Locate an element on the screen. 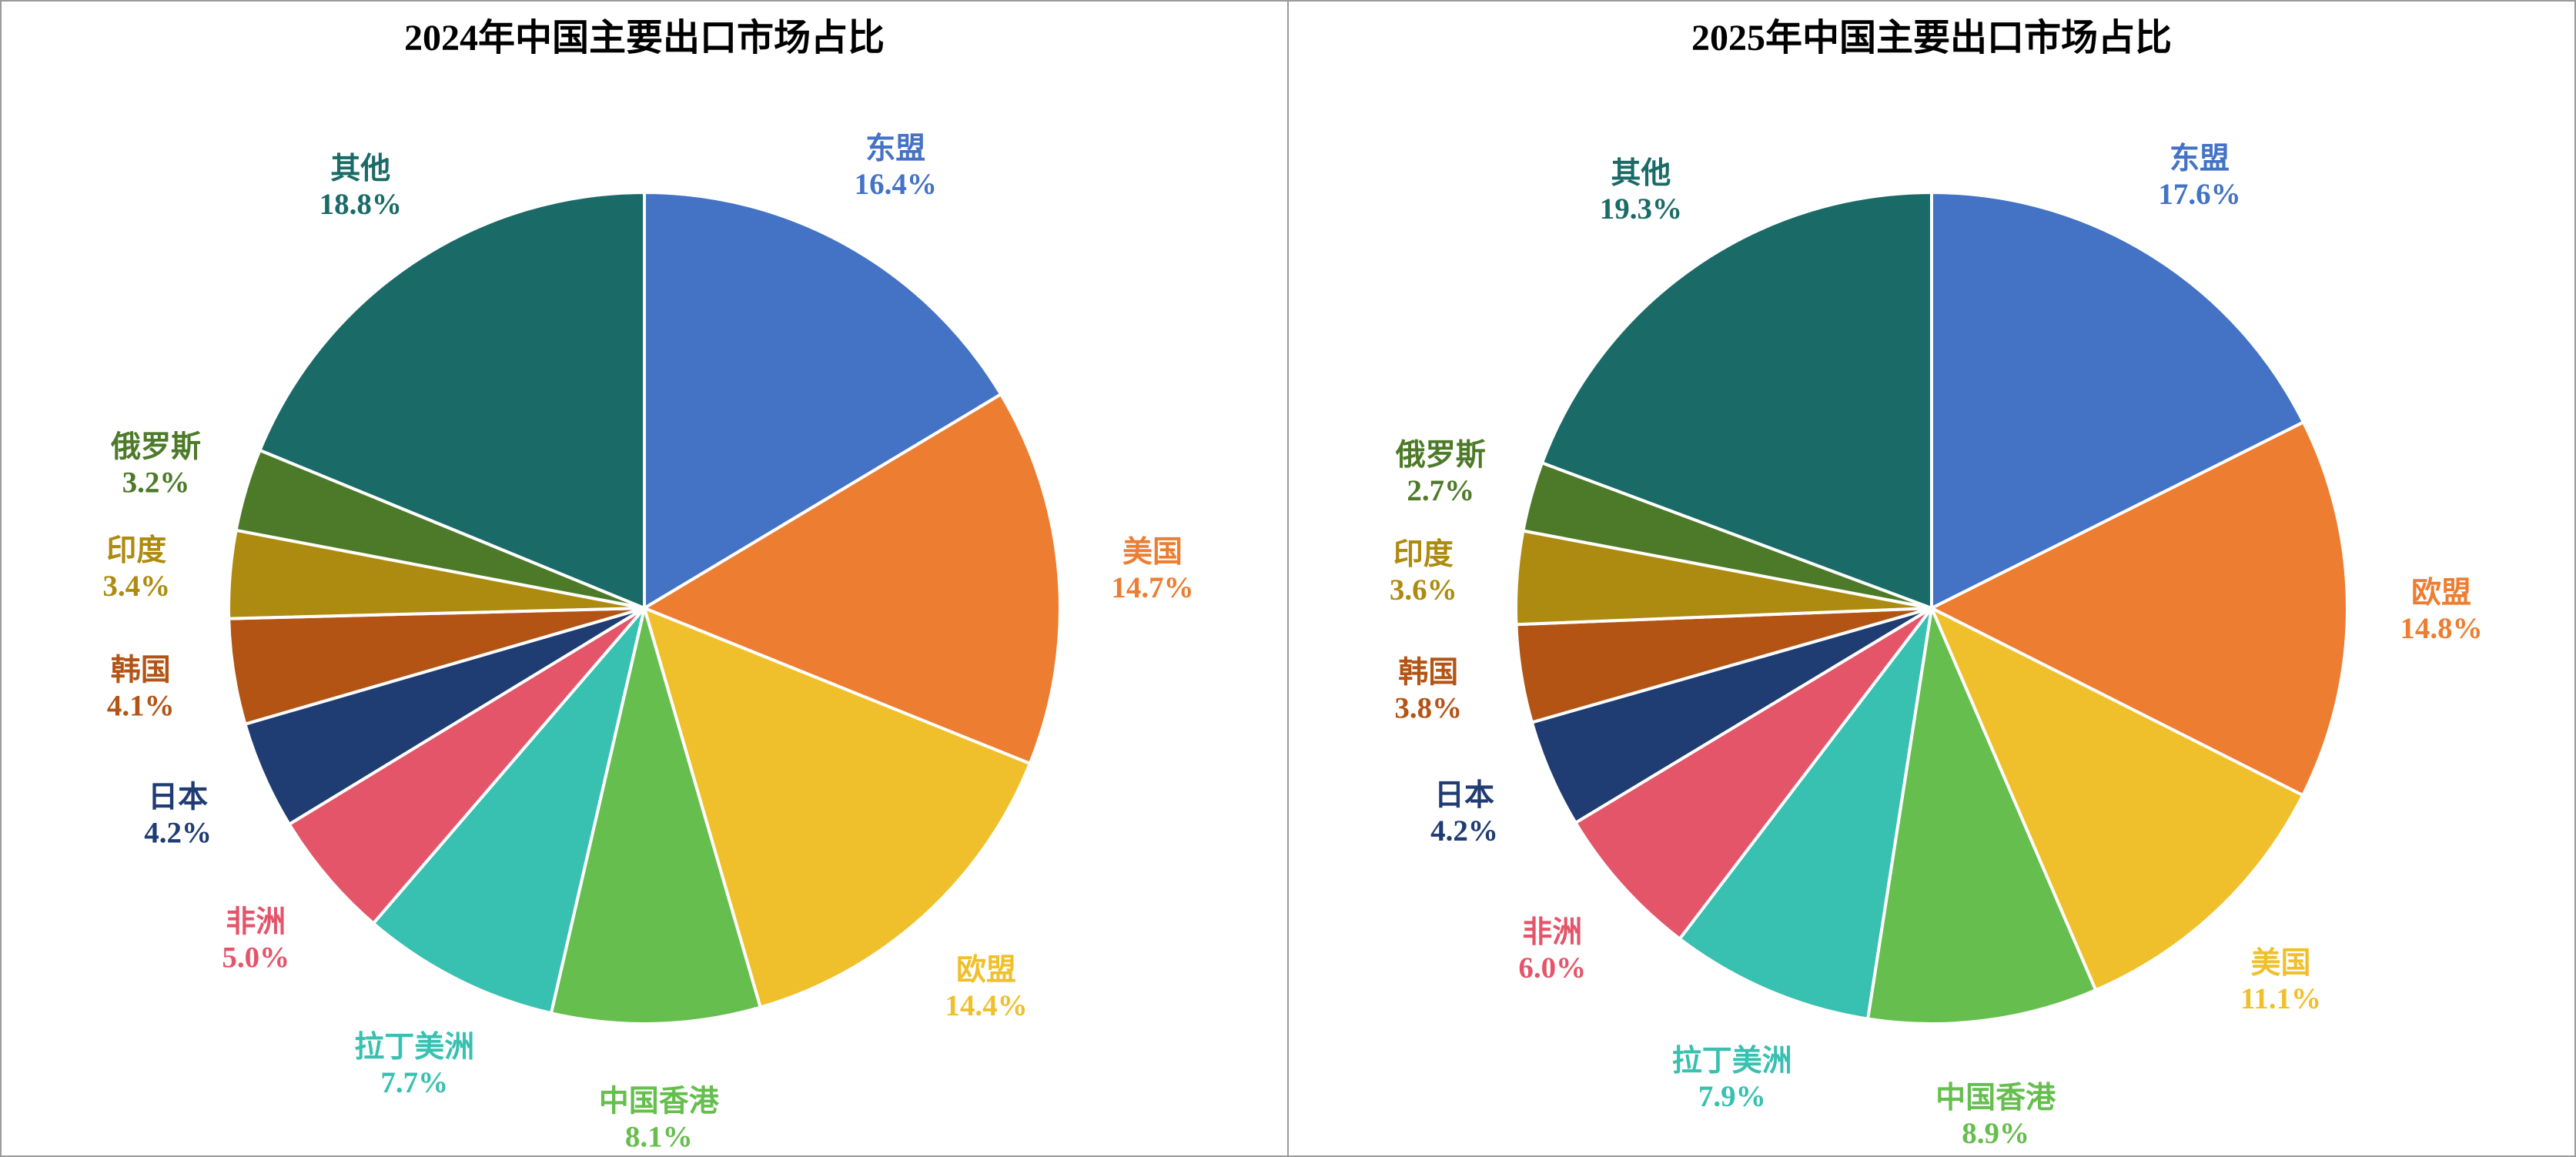  slice-label: 俄罗斯 3.2% is located at coordinates (156, 464).